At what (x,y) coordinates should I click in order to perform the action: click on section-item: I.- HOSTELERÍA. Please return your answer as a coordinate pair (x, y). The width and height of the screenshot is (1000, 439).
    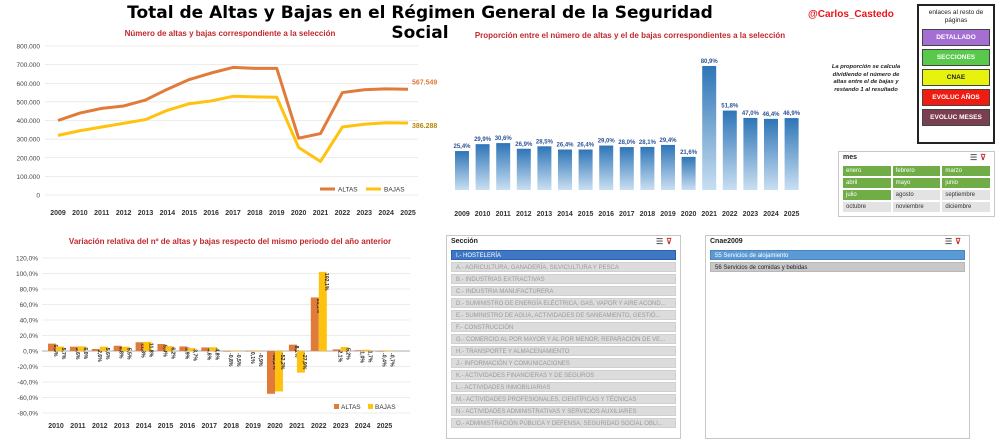
    Looking at the image, I should click on (563, 255).